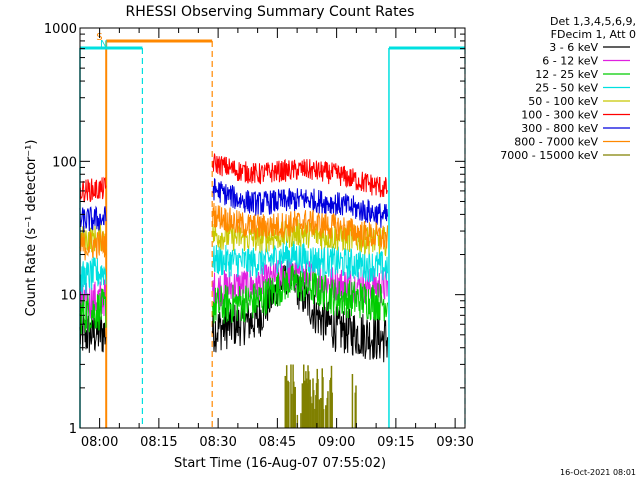 The width and height of the screenshot is (640, 480). What do you see at coordinates (64, 162) in the screenshot?
I see `y-tick-label: 100` at bounding box center [64, 162].